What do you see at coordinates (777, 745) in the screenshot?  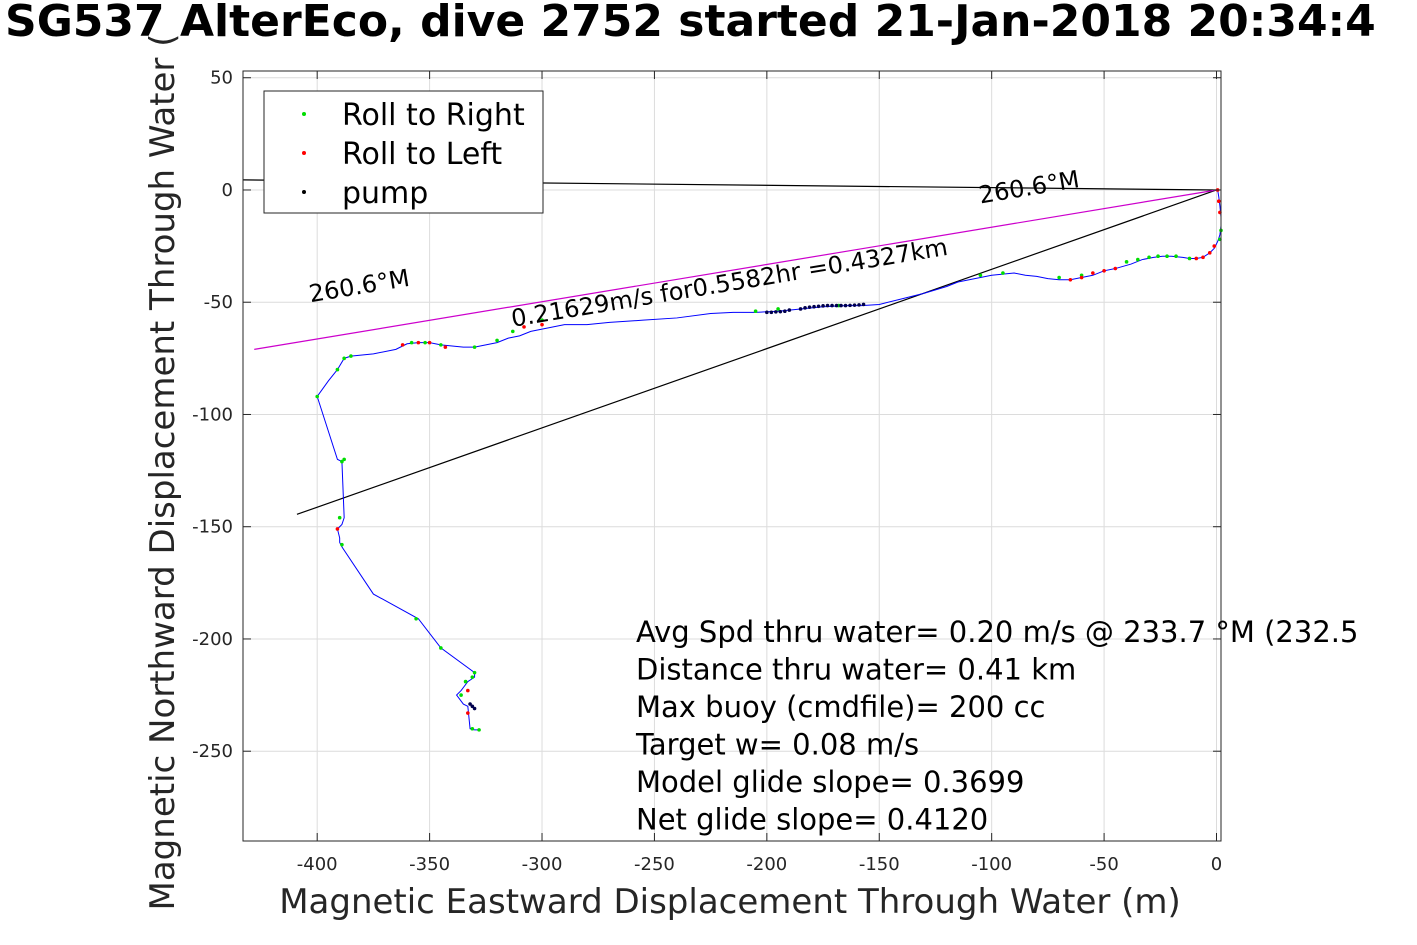 I see `stats-line: Target w= 0.08 m/s` at bounding box center [777, 745].